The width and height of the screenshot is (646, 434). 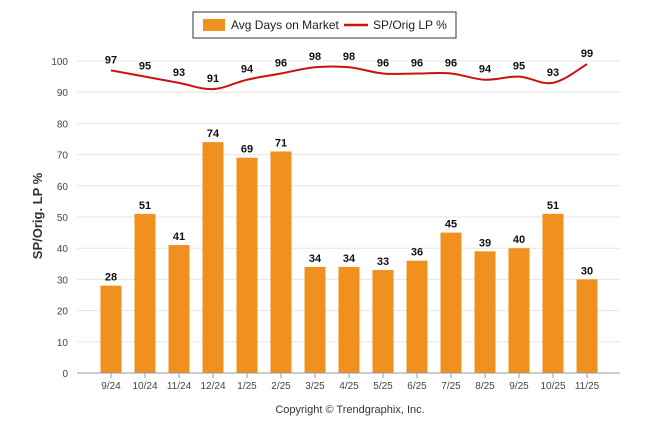 I want to click on y-tick-label: 100, so click(x=59, y=62).